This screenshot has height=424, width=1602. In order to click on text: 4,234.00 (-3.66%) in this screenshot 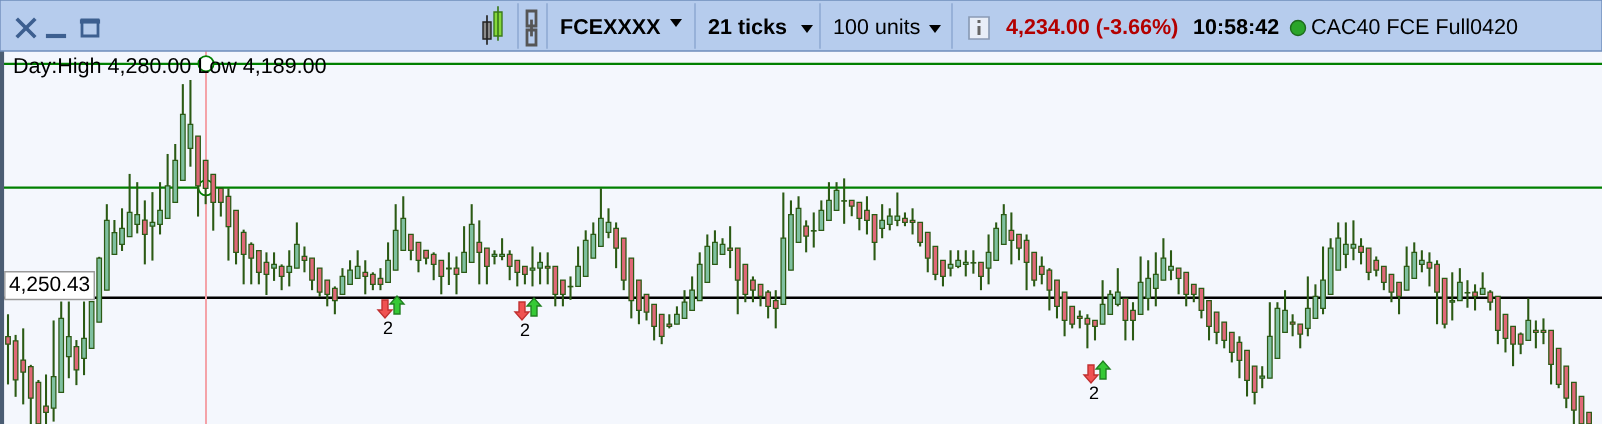, I will do `click(1092, 28)`.